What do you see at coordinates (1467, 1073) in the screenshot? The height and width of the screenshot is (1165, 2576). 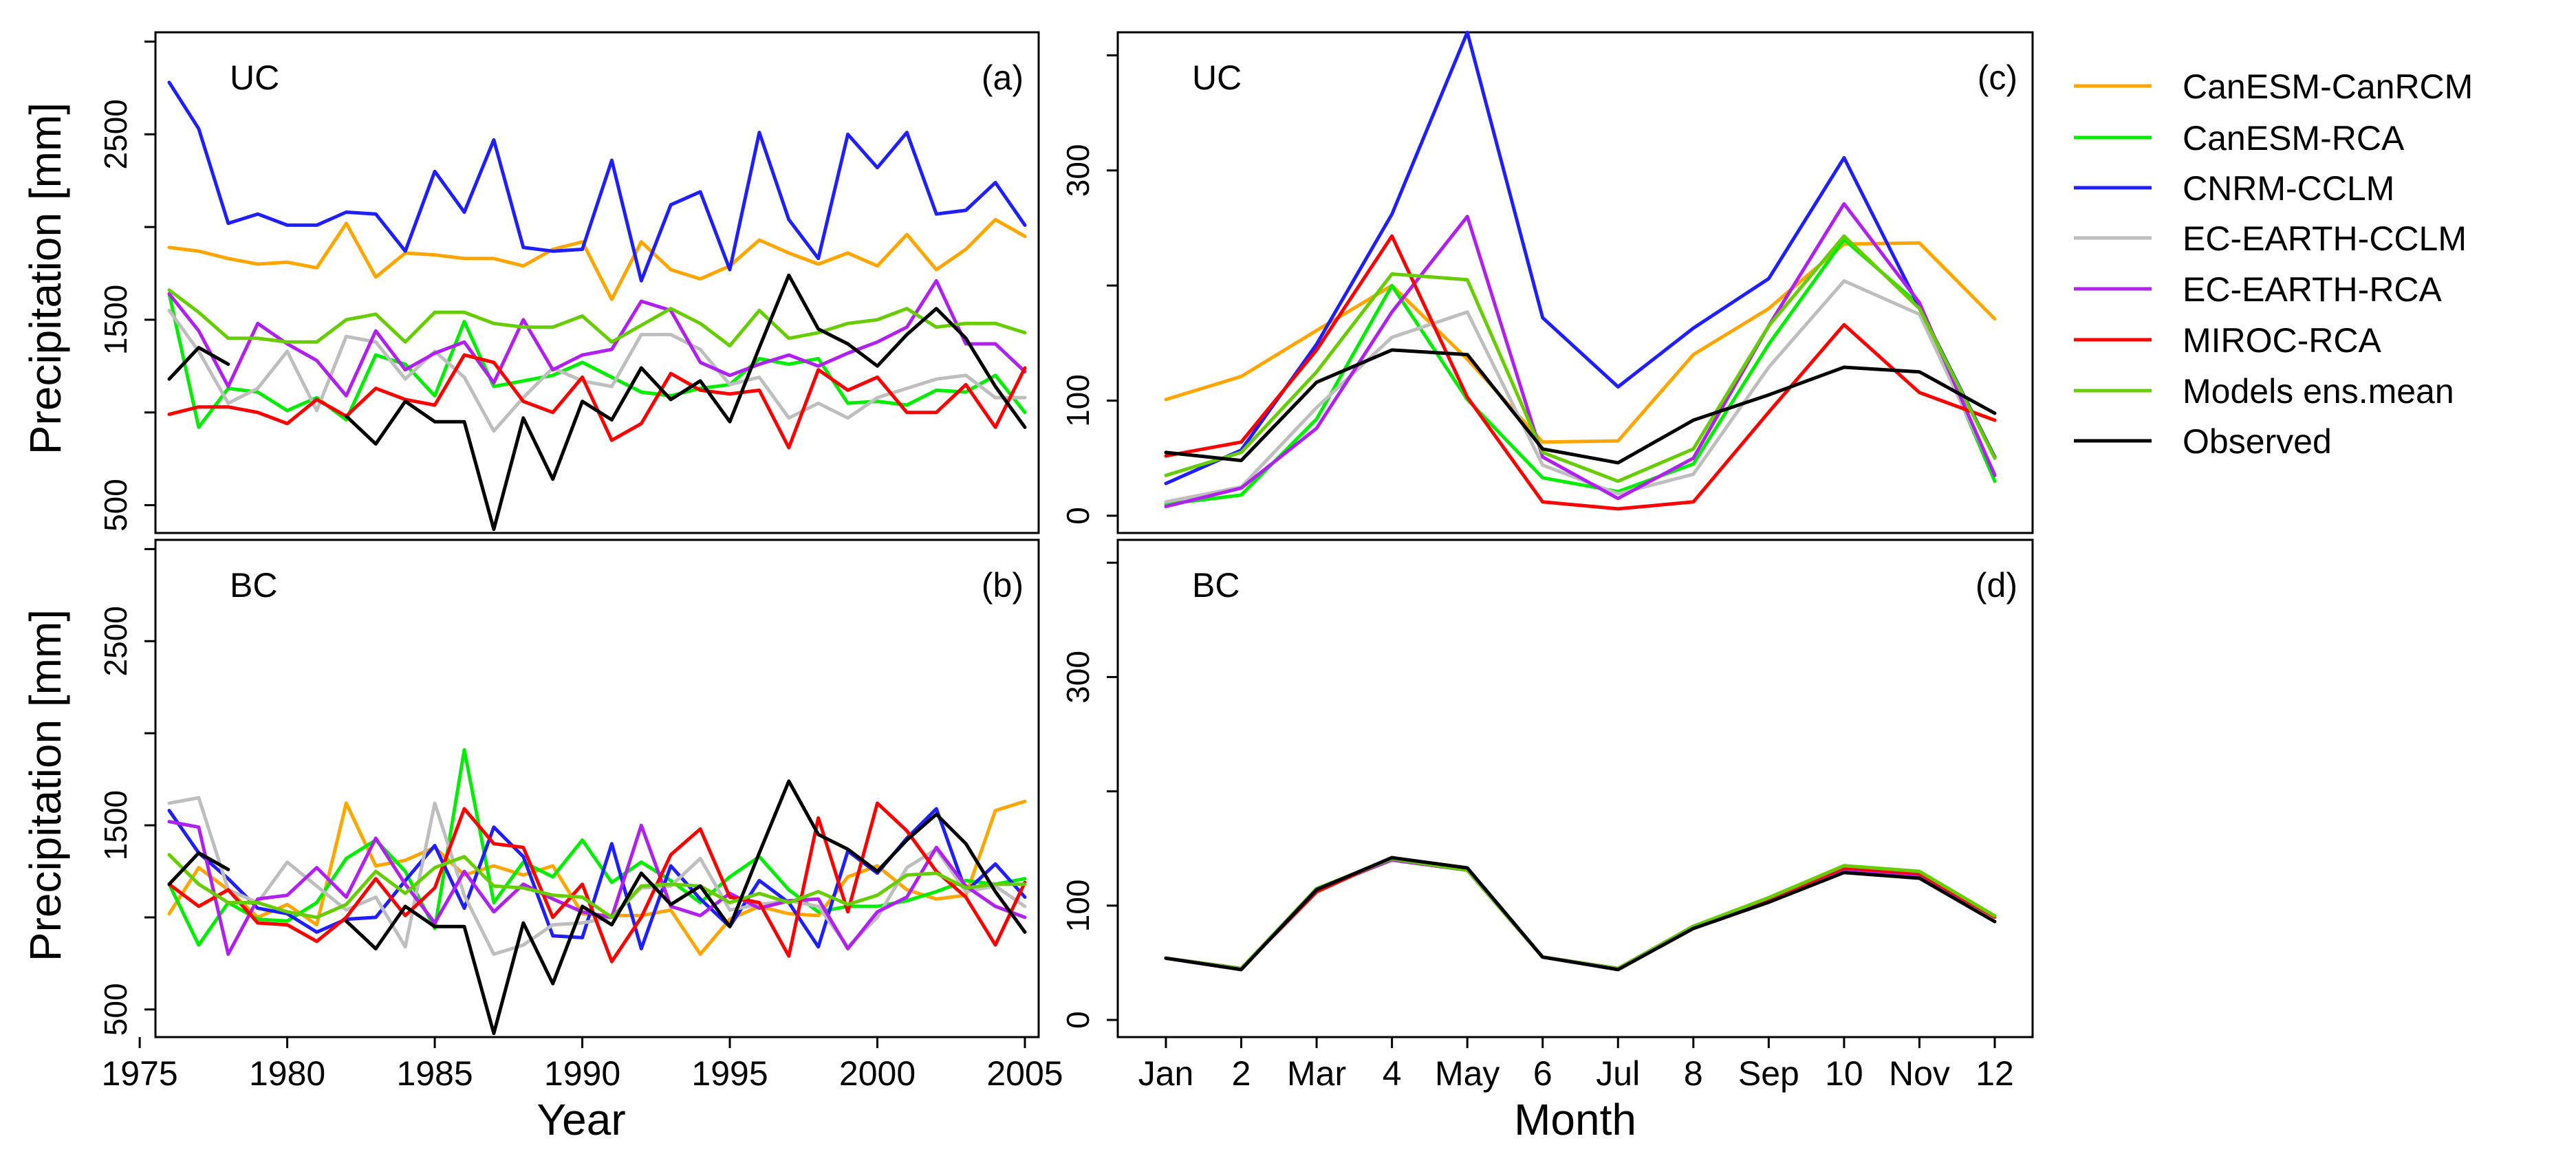 I see `x-tick-label: May` at bounding box center [1467, 1073].